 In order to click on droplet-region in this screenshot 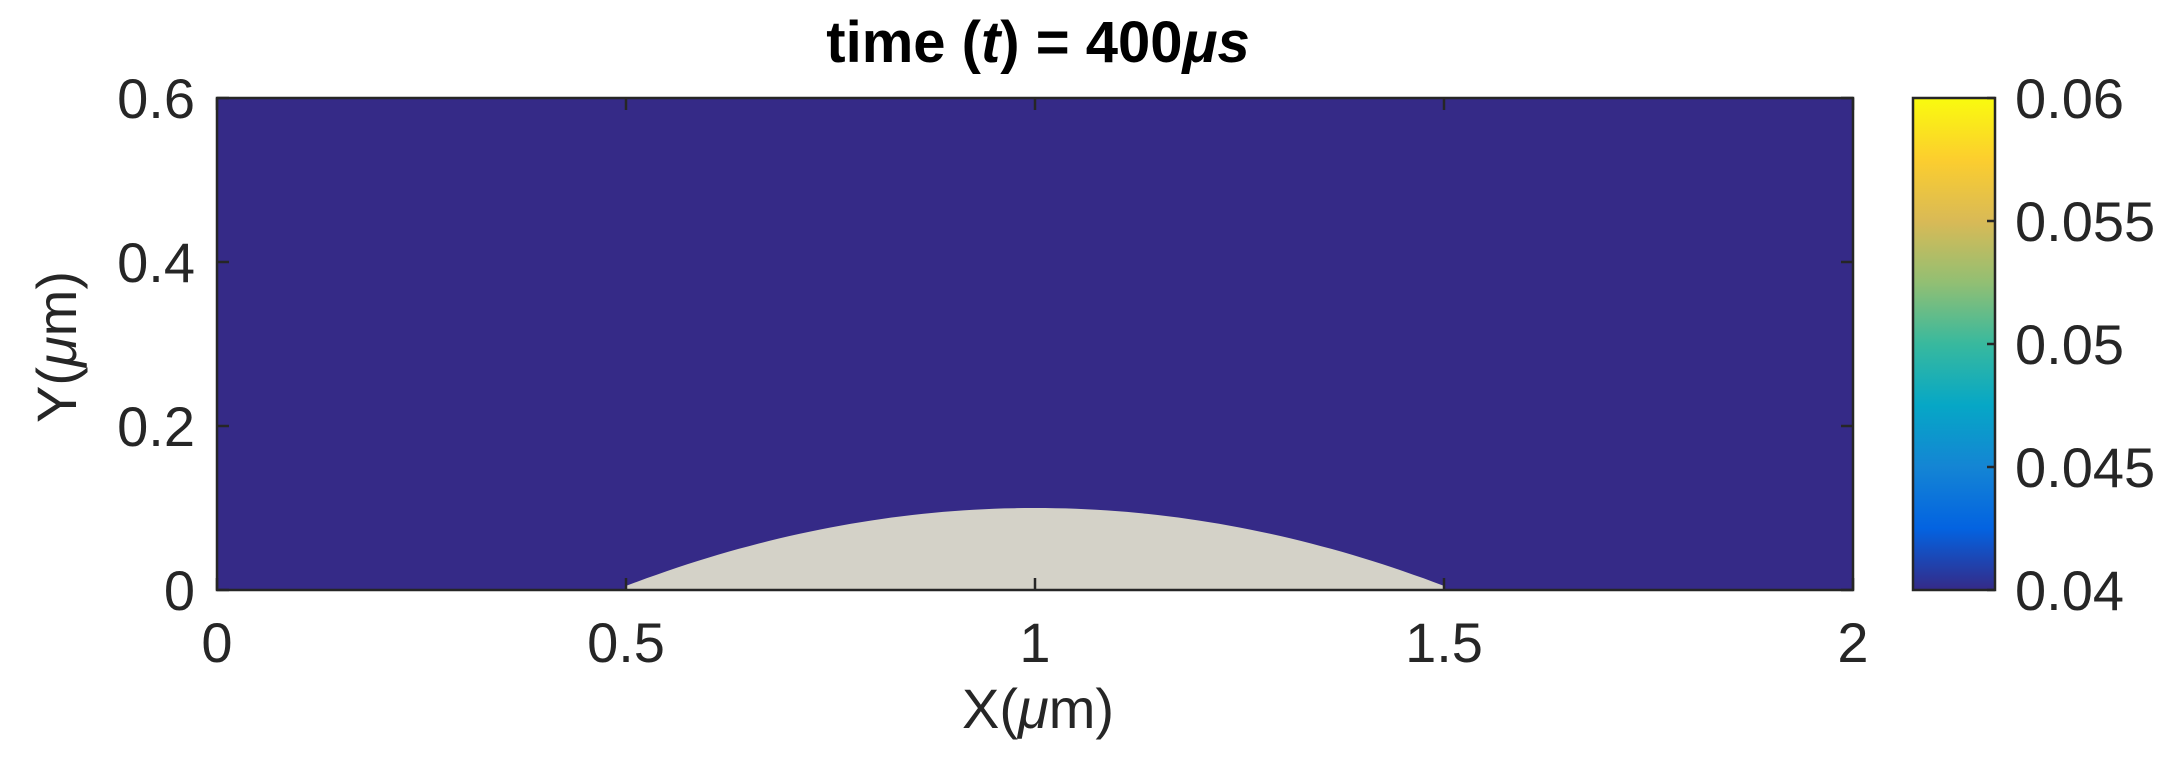, I will do `click(1035, 548)`.